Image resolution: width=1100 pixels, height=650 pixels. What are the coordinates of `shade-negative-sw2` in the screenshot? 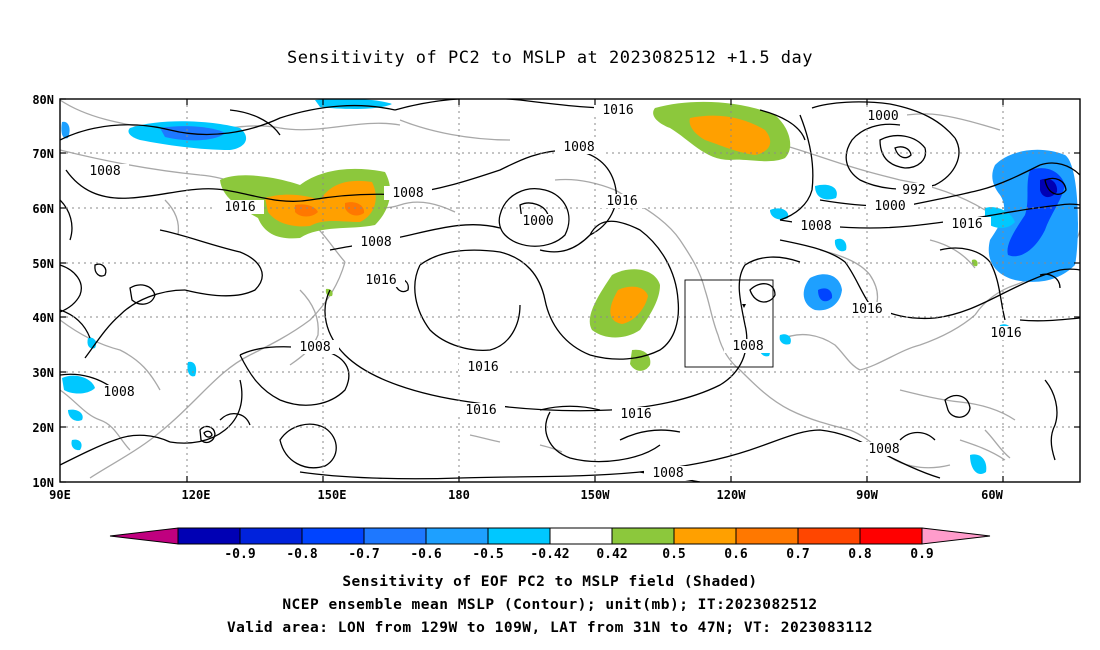 It's located at (75, 415).